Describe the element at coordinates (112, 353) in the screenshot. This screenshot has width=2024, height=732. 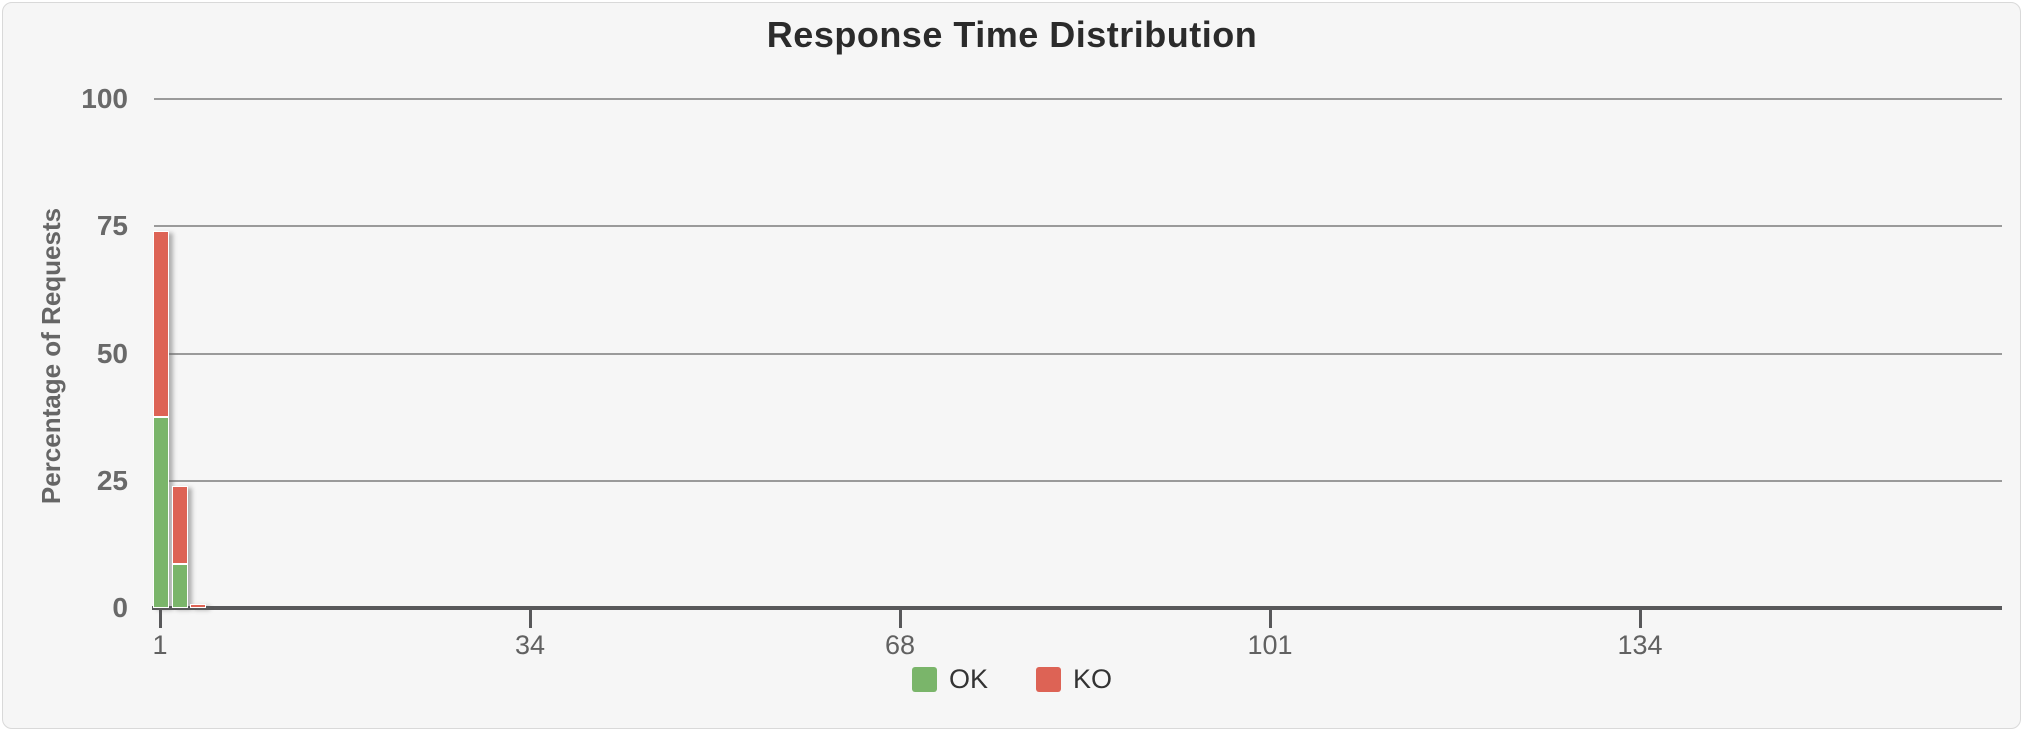
I see `y-tick-label-50: 50` at that location.